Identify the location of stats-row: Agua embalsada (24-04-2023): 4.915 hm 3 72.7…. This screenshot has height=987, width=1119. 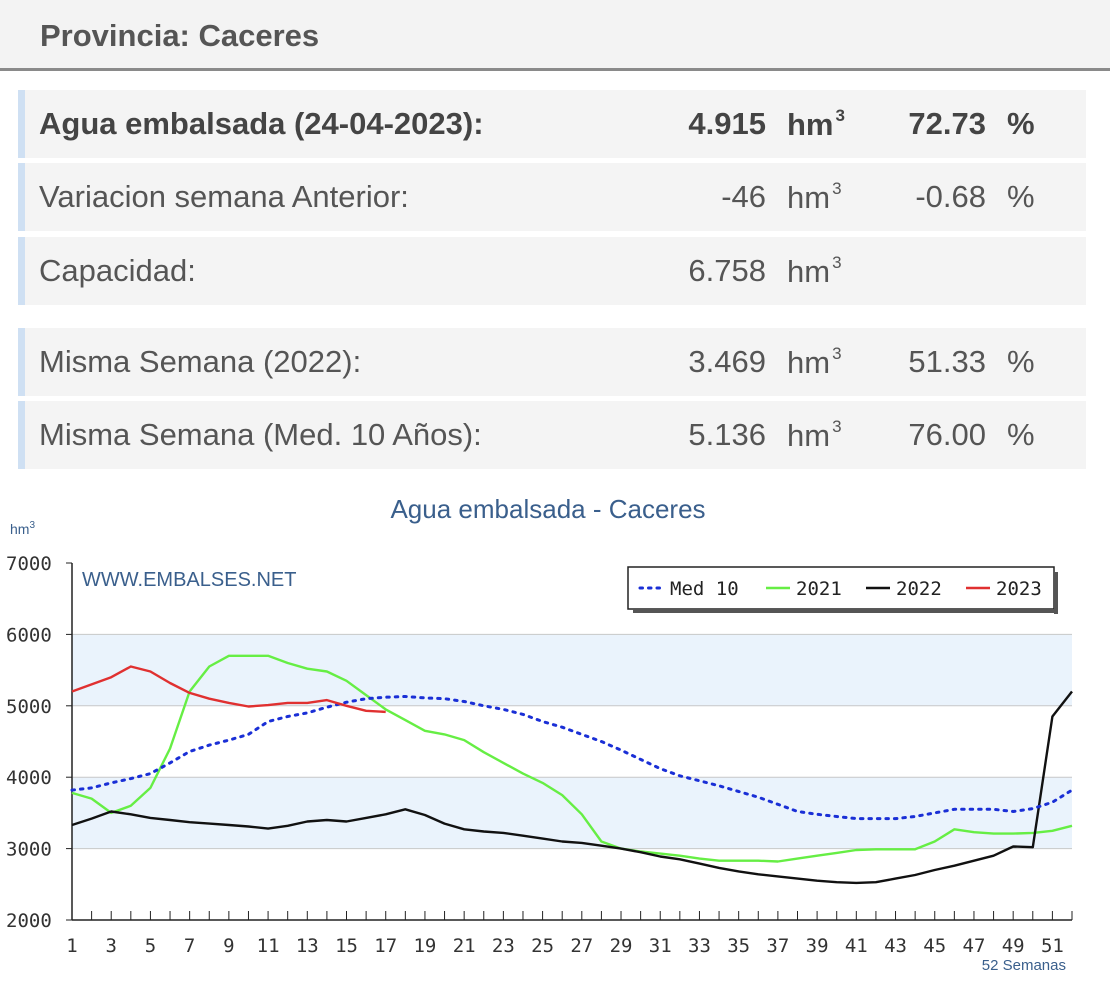
(552, 124).